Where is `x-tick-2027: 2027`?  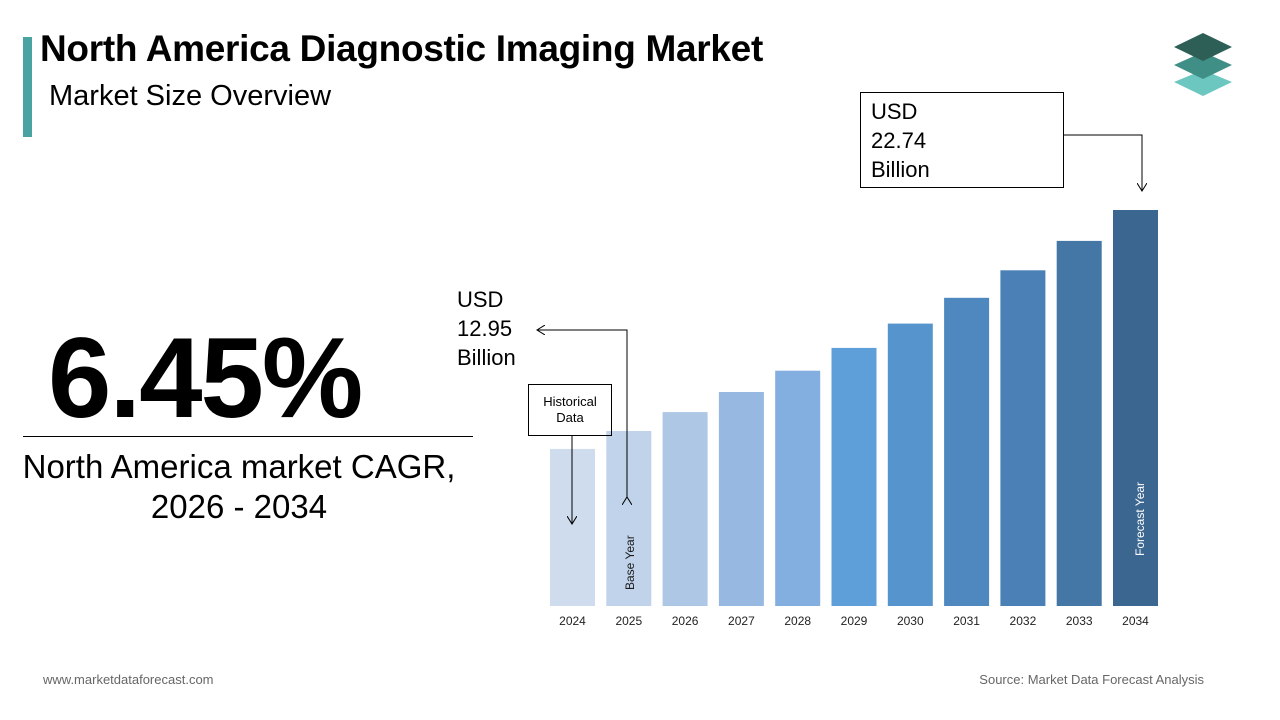
x-tick-2027: 2027 is located at coordinates (741, 621).